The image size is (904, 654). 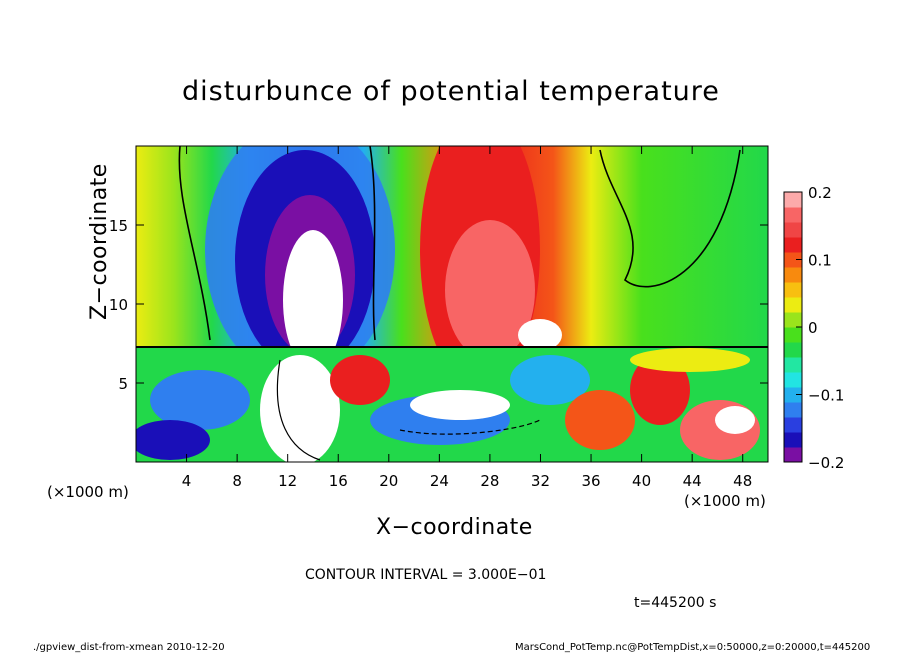 What do you see at coordinates (313, 300) in the screenshot?
I see `cold-plume-core` at bounding box center [313, 300].